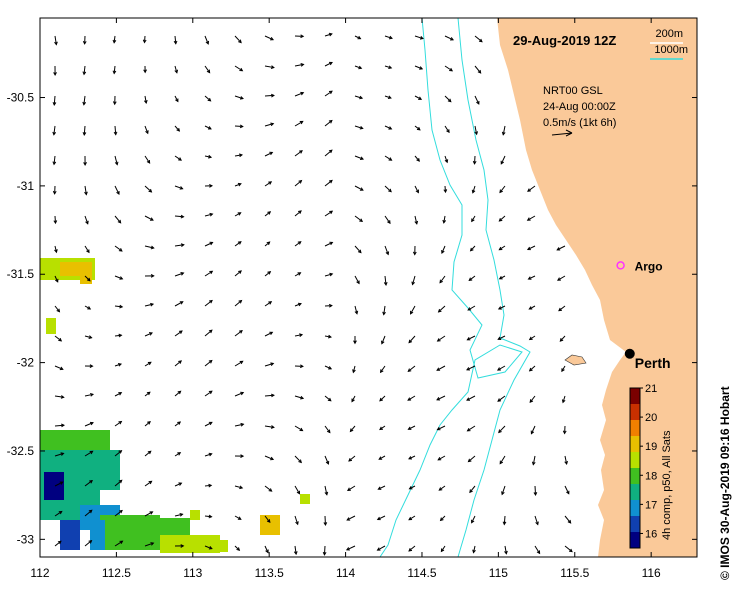 The height and width of the screenshot is (592, 739). Describe the element at coordinates (21, 98) in the screenshot. I see `y-tick-label: -30.5` at that location.